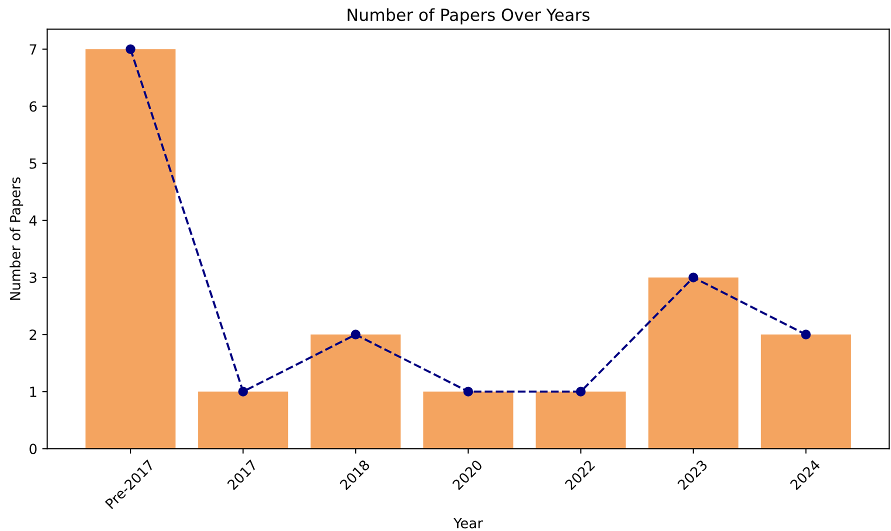  I want to click on y-axis-title: Number of Papers, so click(17, 238).